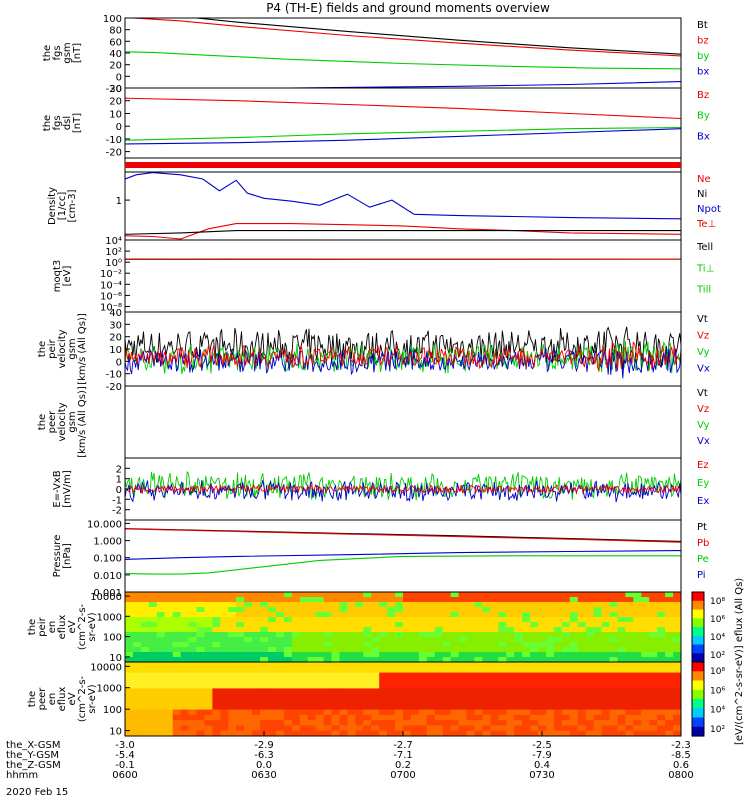 The image size is (750, 800). I want to click on y-axis-label: the peir velocity gsm [km/s (All Qs)], so click(62, 349).